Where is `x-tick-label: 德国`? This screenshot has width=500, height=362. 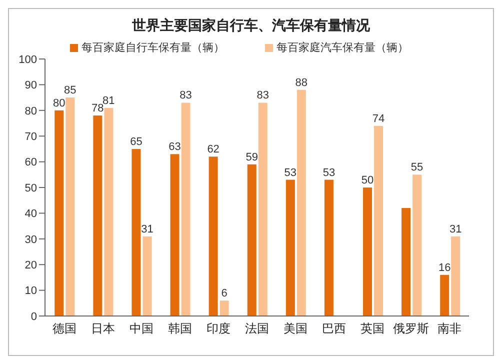
x-tick-label: 德国 is located at coordinates (64, 329).